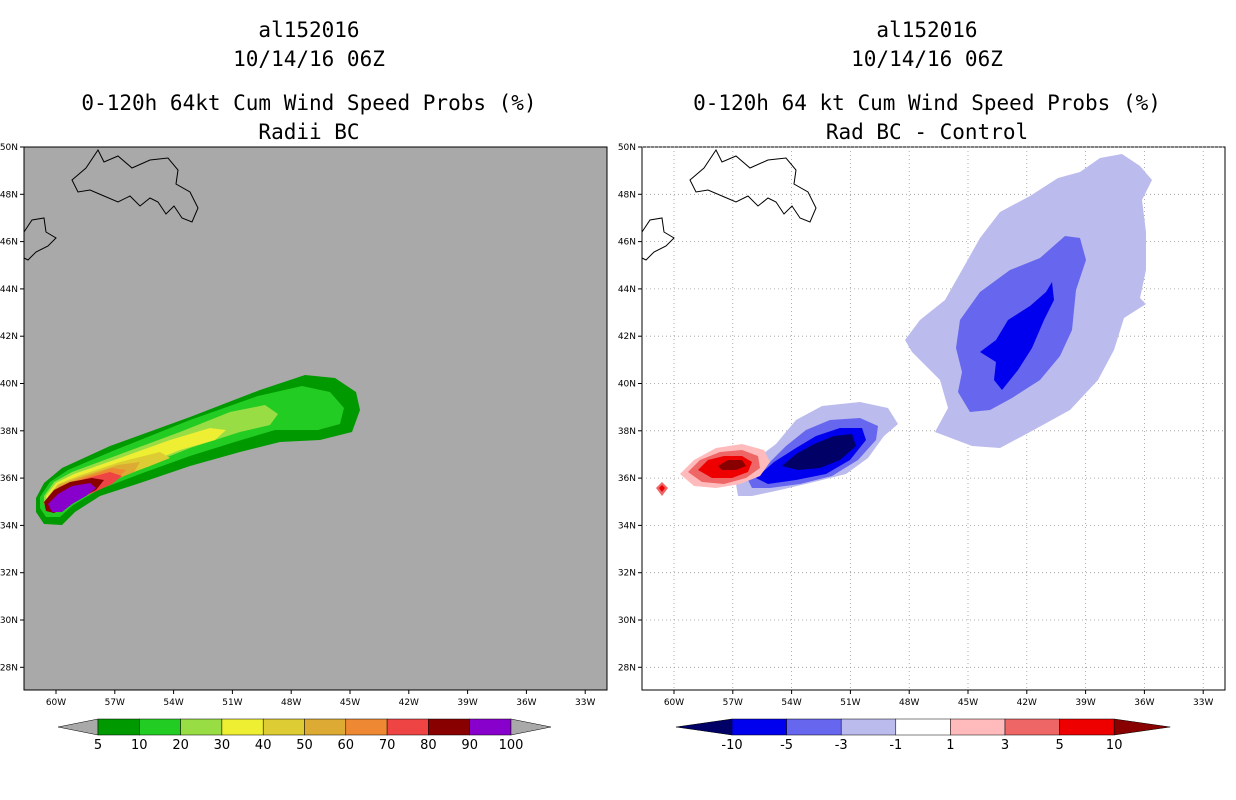 This screenshot has height=800, width=1236. Describe the element at coordinates (909, 703) in the screenshot. I see `right-lon-label: 48W` at that location.